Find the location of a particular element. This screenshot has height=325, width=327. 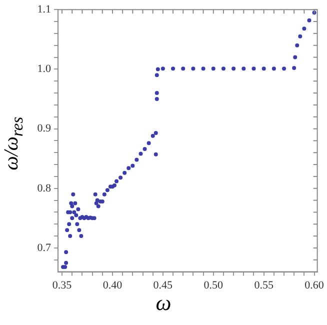

x-tick-label: 0.40 is located at coordinates (112, 285).